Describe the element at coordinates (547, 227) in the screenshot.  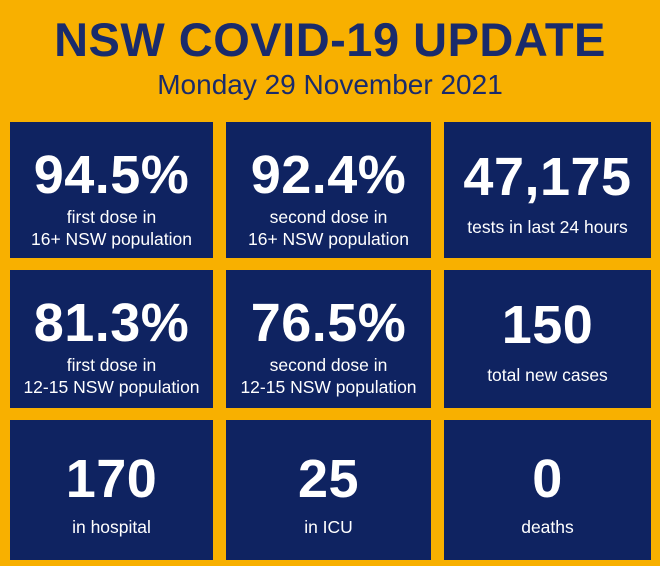
I see `stat-label: tests in last 24 hours` at that location.